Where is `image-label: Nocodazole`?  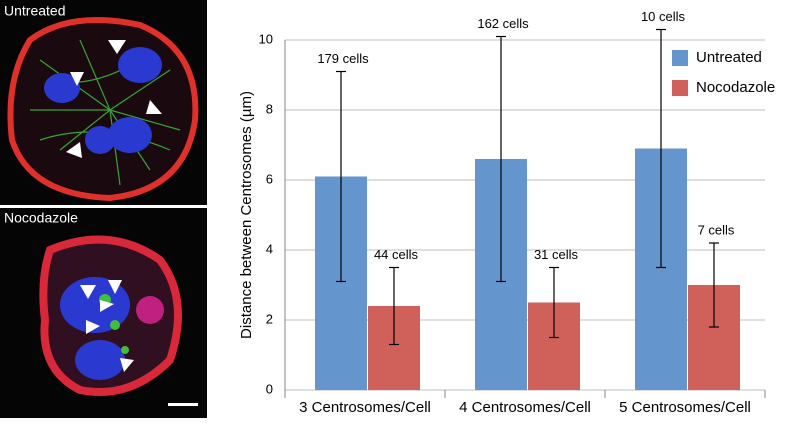 image-label: Nocodazole is located at coordinates (41, 218).